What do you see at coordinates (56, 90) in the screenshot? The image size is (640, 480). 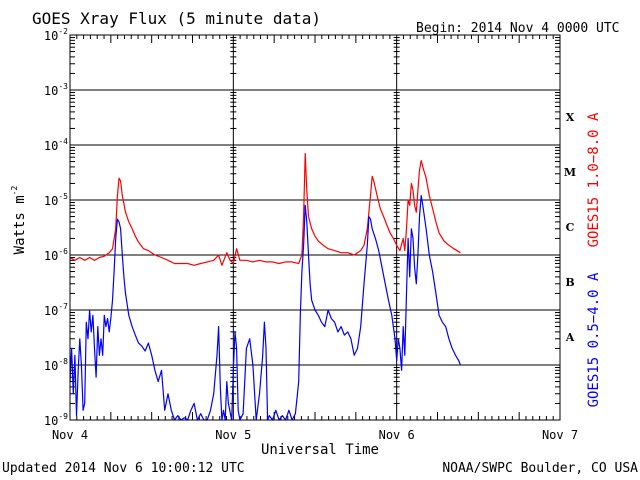 I see `y-tick-label: 10⁻³` at bounding box center [56, 90].